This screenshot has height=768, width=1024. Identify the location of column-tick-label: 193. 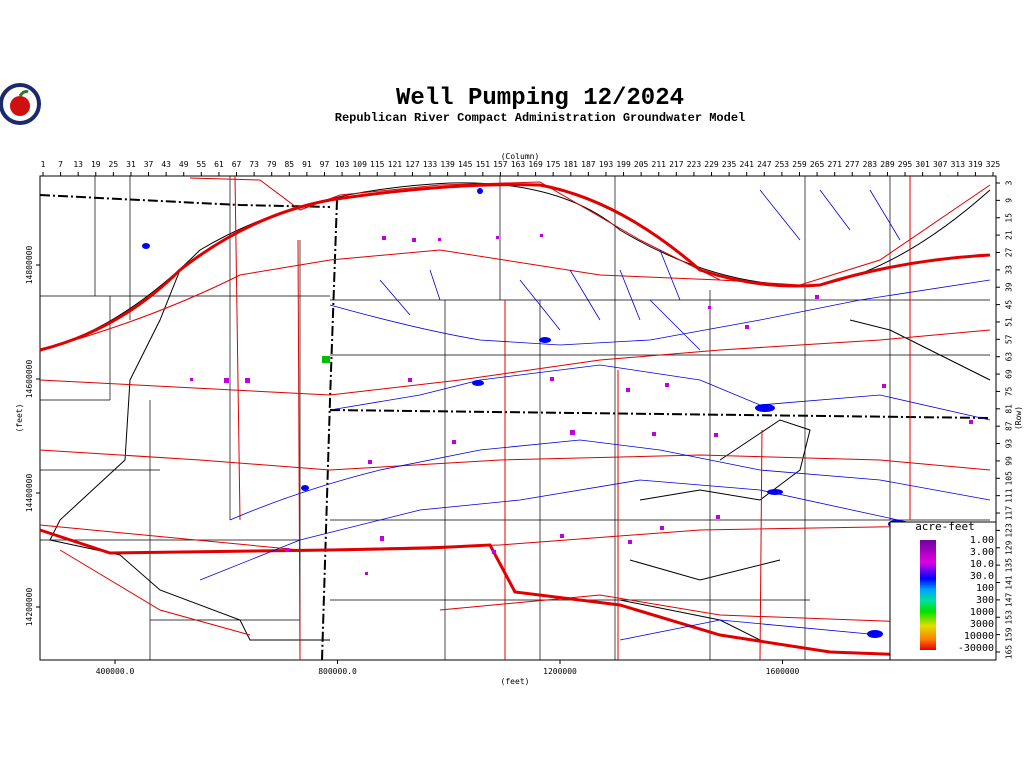
(606, 164).